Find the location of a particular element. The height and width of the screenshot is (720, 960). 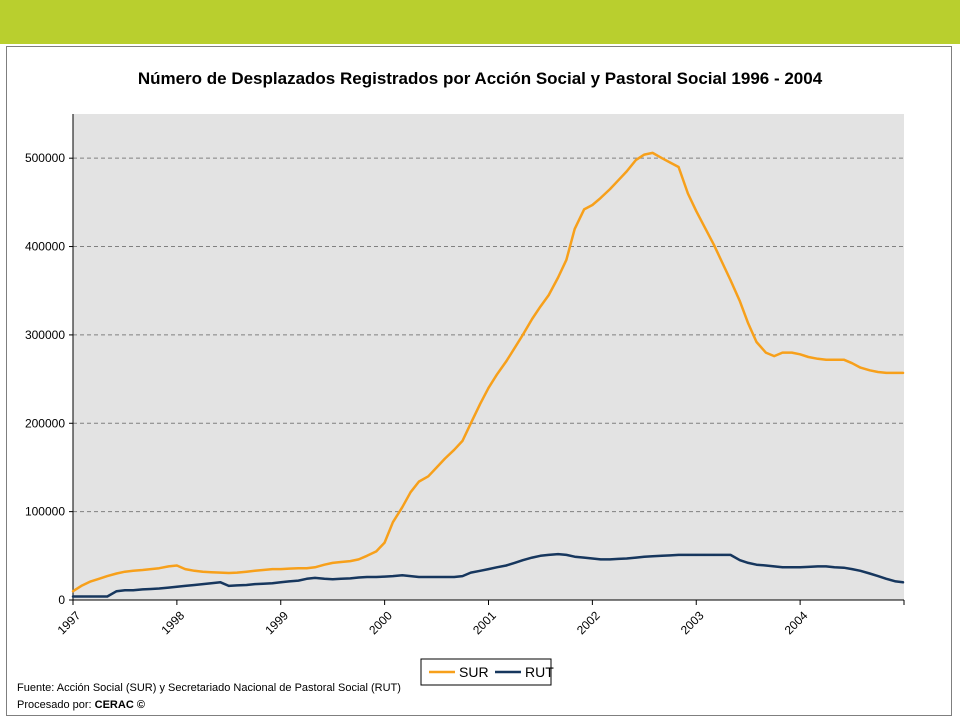

x-tick-label-5: 2002 is located at coordinates (588, 622).